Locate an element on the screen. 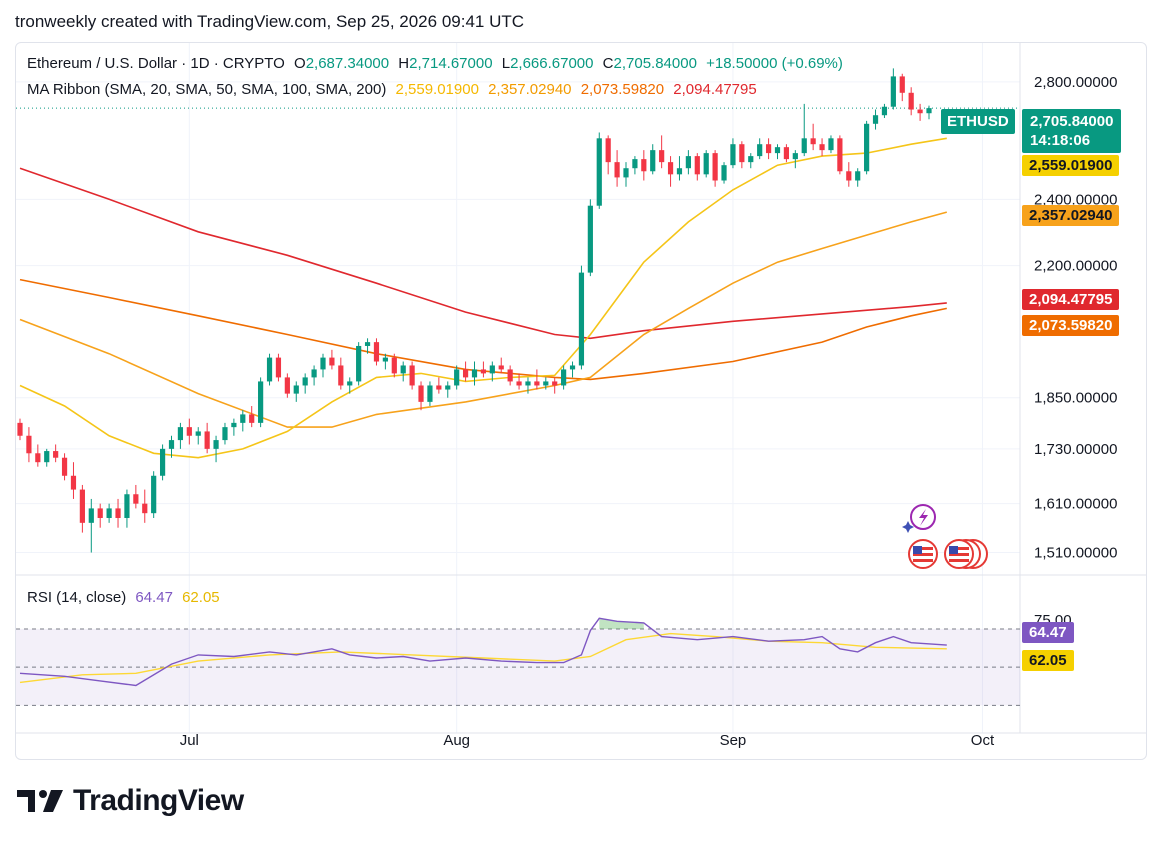 This screenshot has width=1160, height=848. current-price: 2,705.84000 is located at coordinates (1072, 121).